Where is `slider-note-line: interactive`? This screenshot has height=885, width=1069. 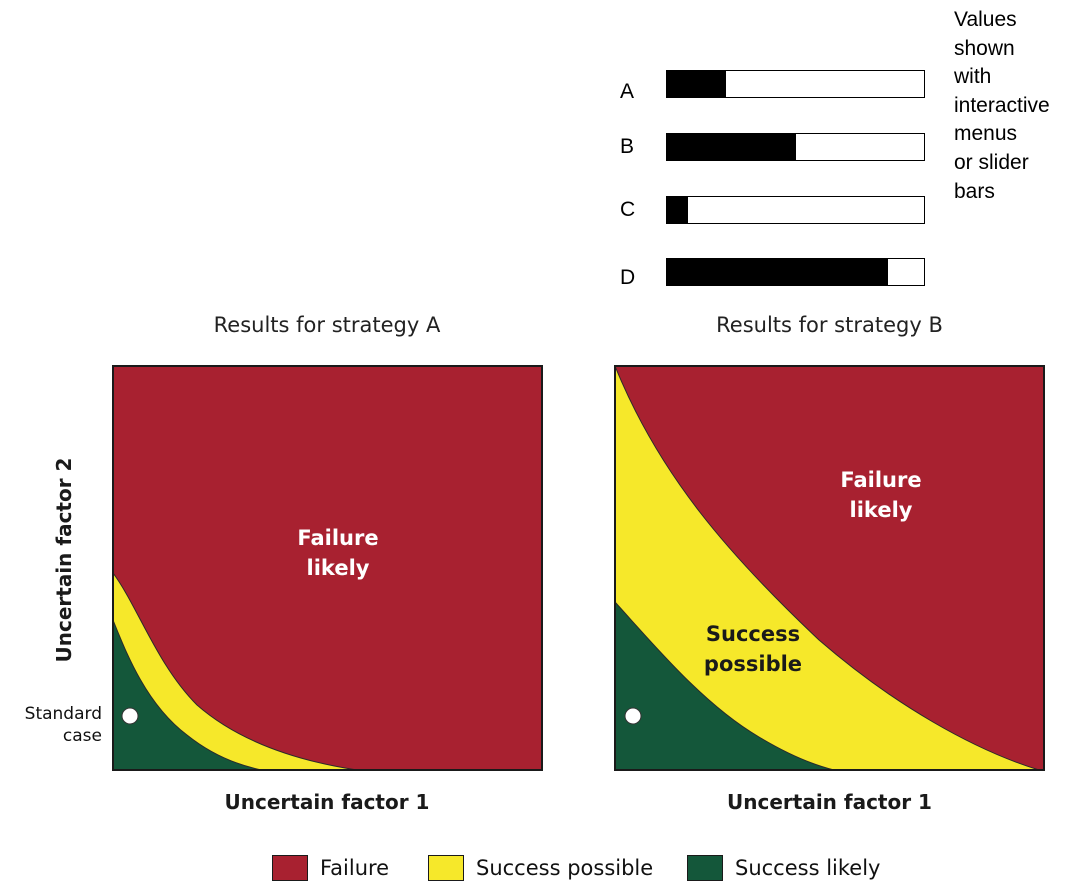
slider-note-line: interactive is located at coordinates (1002, 105).